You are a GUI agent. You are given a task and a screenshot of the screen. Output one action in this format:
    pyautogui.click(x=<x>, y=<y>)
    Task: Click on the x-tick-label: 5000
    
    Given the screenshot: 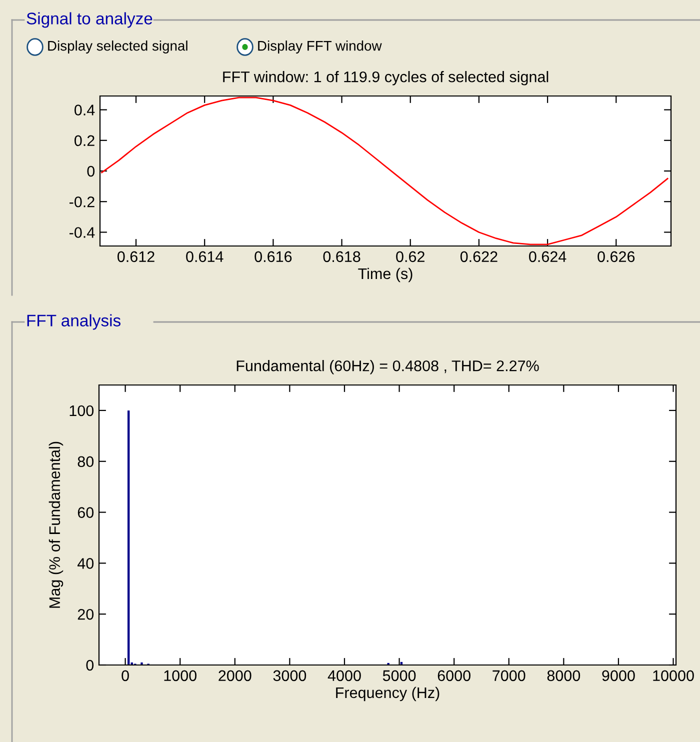 What is the action you would take?
    pyautogui.click(x=399, y=676)
    